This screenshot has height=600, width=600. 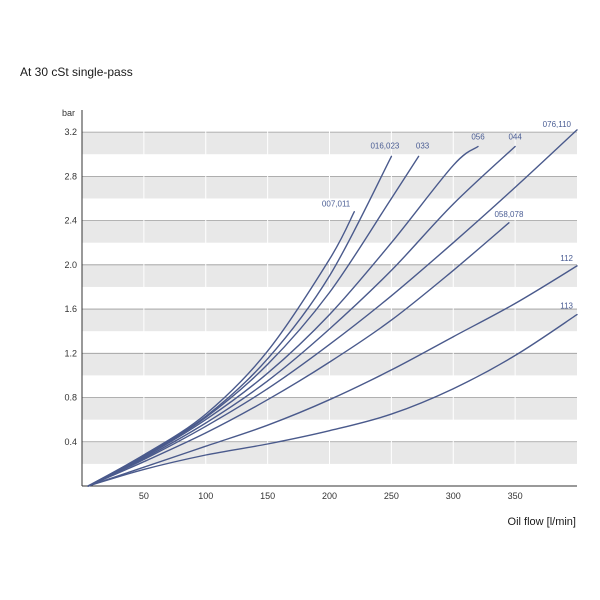 What do you see at coordinates (566, 258) in the screenshot?
I see `series-label-112: 112` at bounding box center [566, 258].